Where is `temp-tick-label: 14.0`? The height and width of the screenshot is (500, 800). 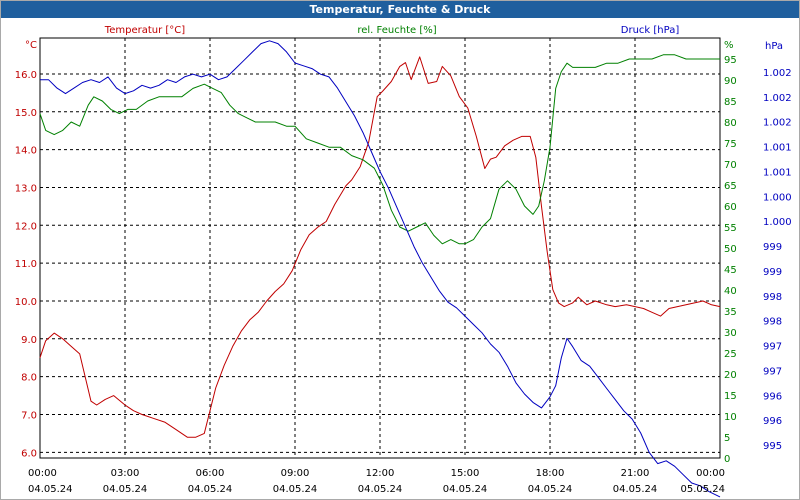
temp-tick-label: 14.0 is located at coordinates (26, 151).